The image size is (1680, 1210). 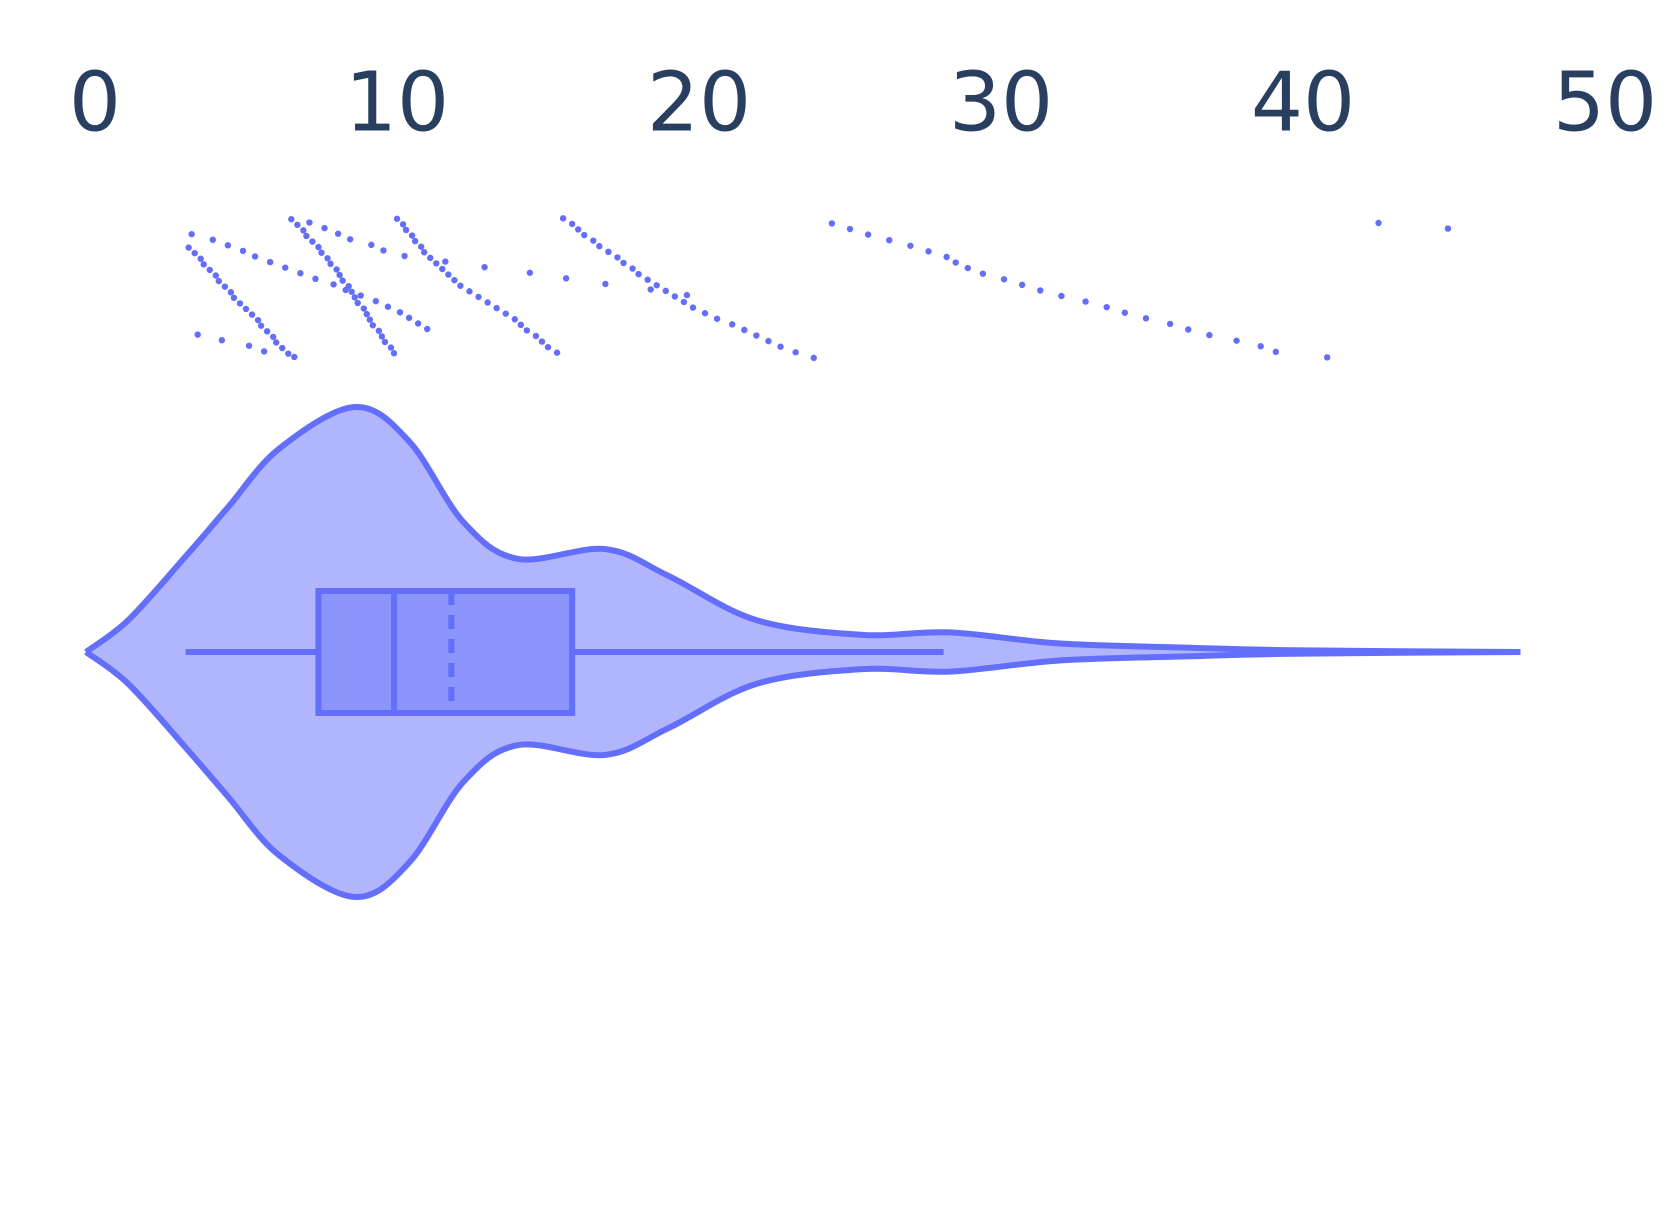 What do you see at coordinates (95, 102) in the screenshot?
I see `x-tick-label: 0` at bounding box center [95, 102].